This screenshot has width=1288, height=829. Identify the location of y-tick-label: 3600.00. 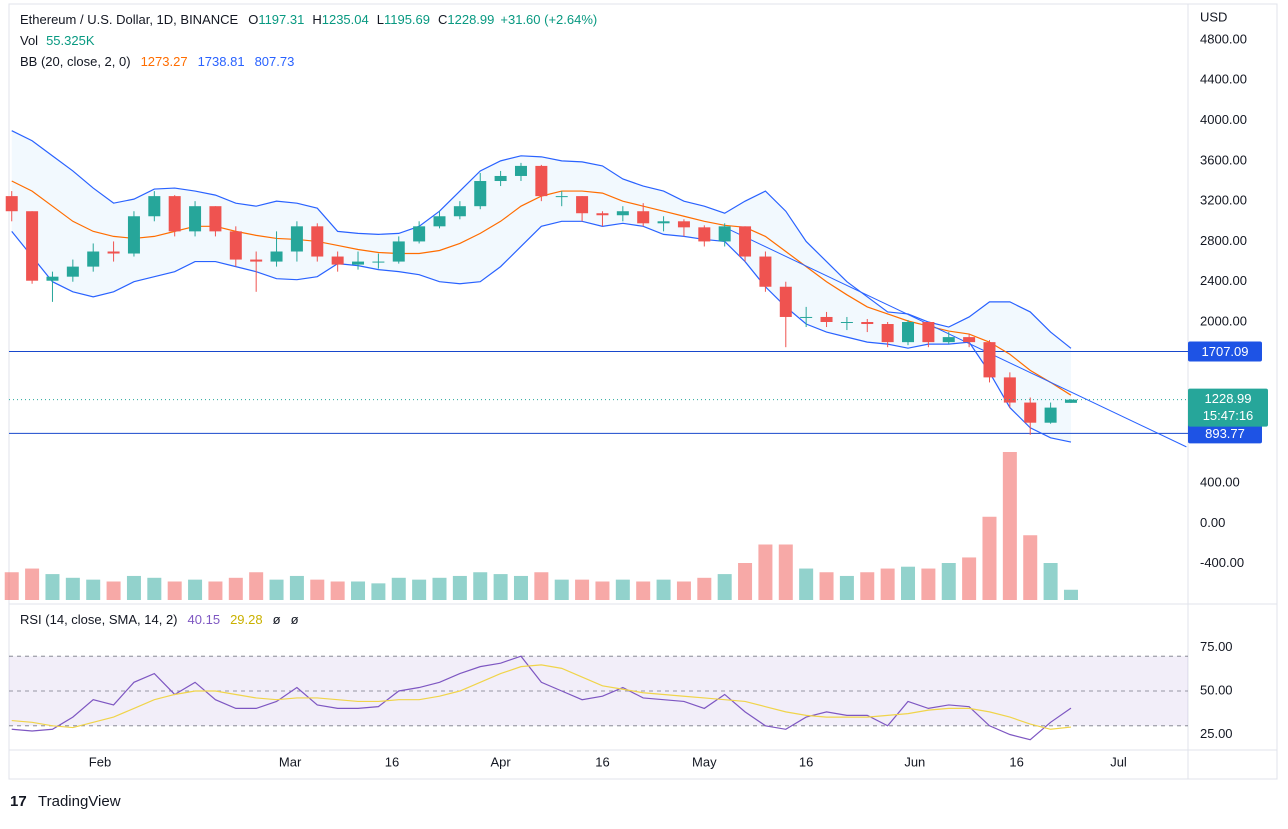
(1223, 159).